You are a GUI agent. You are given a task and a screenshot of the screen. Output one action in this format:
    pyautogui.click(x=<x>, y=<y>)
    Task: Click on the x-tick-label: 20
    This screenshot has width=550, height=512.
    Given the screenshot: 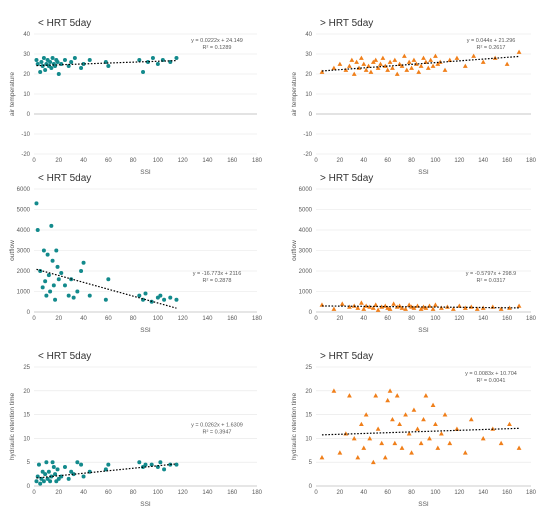 What is the action you would take?
    pyautogui.click(x=58, y=319)
    